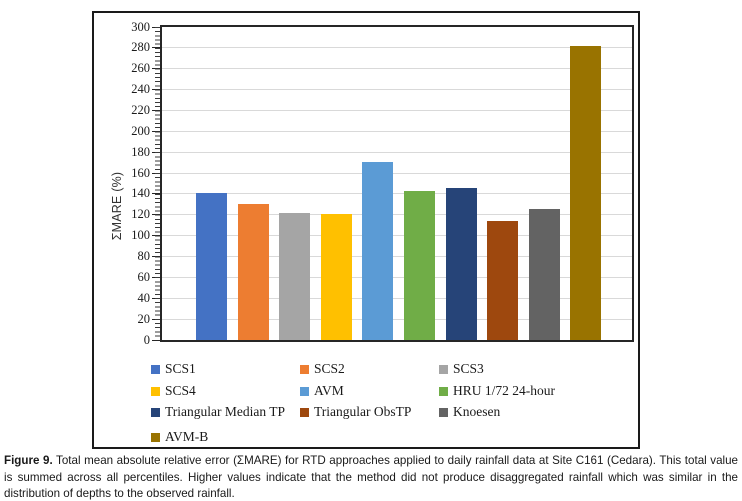  What do you see at coordinates (544, 274) in the screenshot?
I see `bar-knoesen` at bounding box center [544, 274].